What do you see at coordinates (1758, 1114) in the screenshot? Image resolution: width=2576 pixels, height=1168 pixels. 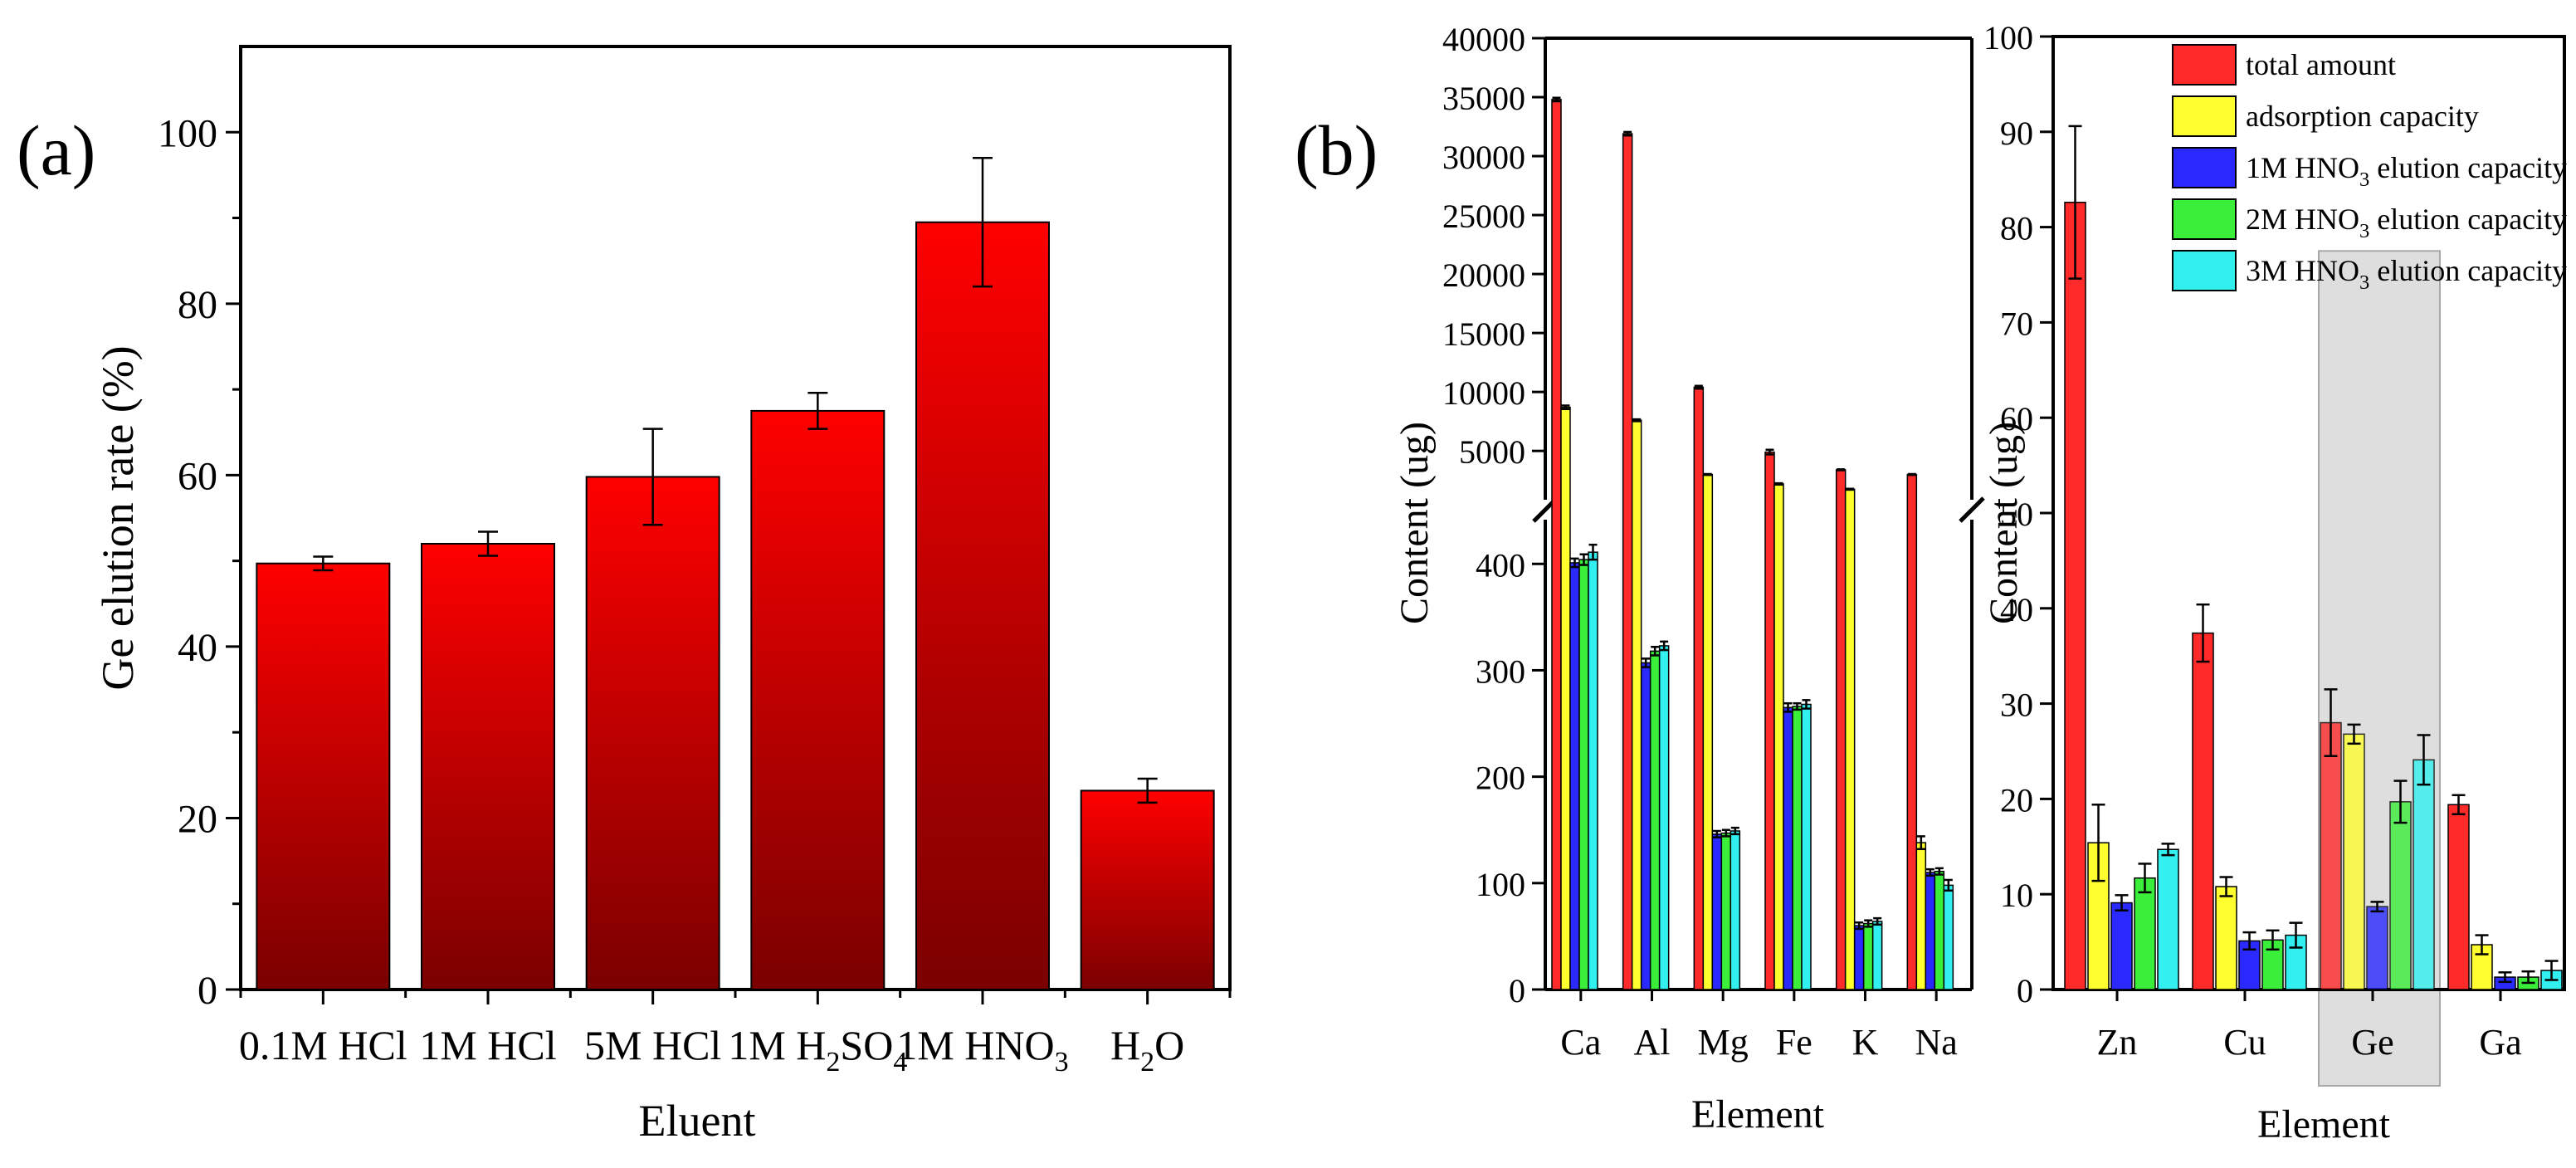 I see `bl-xlabel: Element` at bounding box center [1758, 1114].